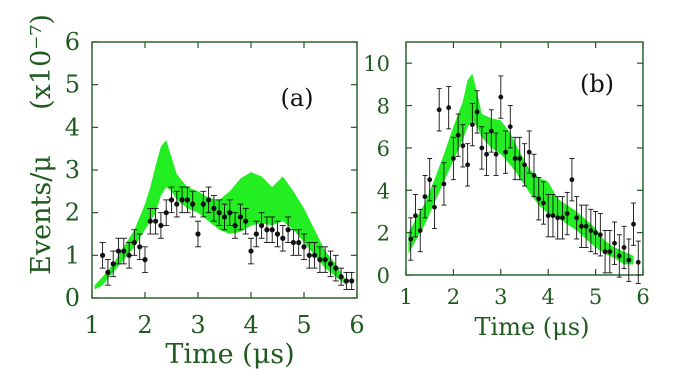 This screenshot has height=379, width=677. Describe the element at coordinates (376, 64) in the screenshot. I see `y-tick-label: 10` at that location.